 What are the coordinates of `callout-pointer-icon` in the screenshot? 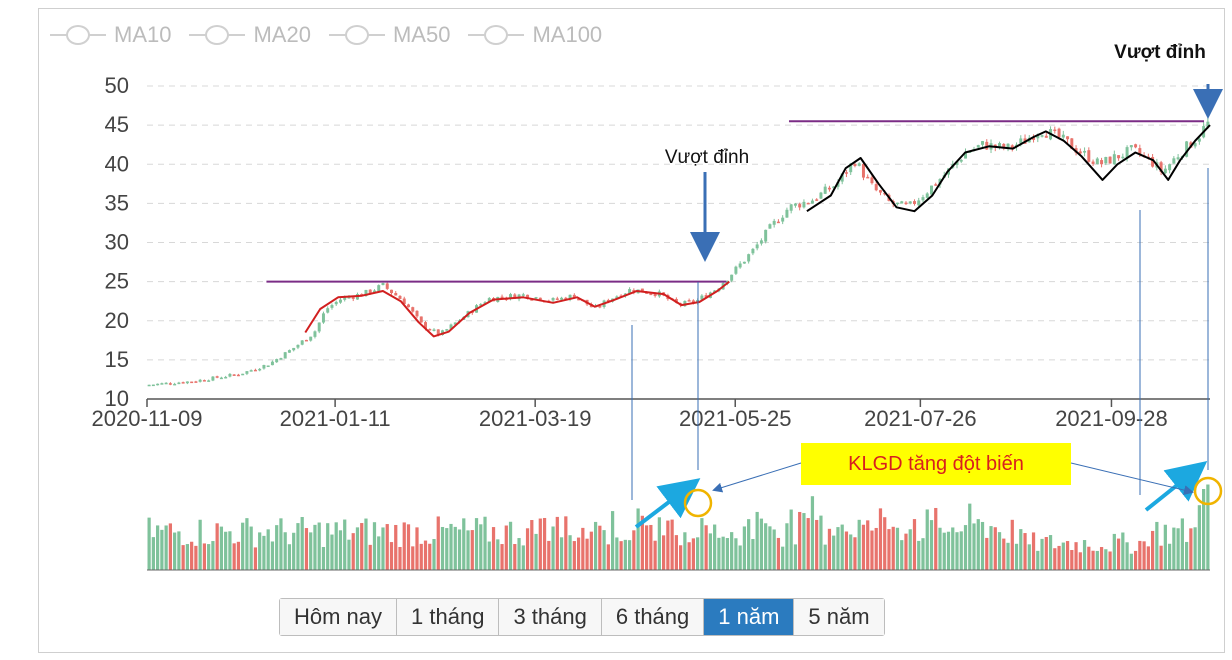 It's located at (1132, 478).